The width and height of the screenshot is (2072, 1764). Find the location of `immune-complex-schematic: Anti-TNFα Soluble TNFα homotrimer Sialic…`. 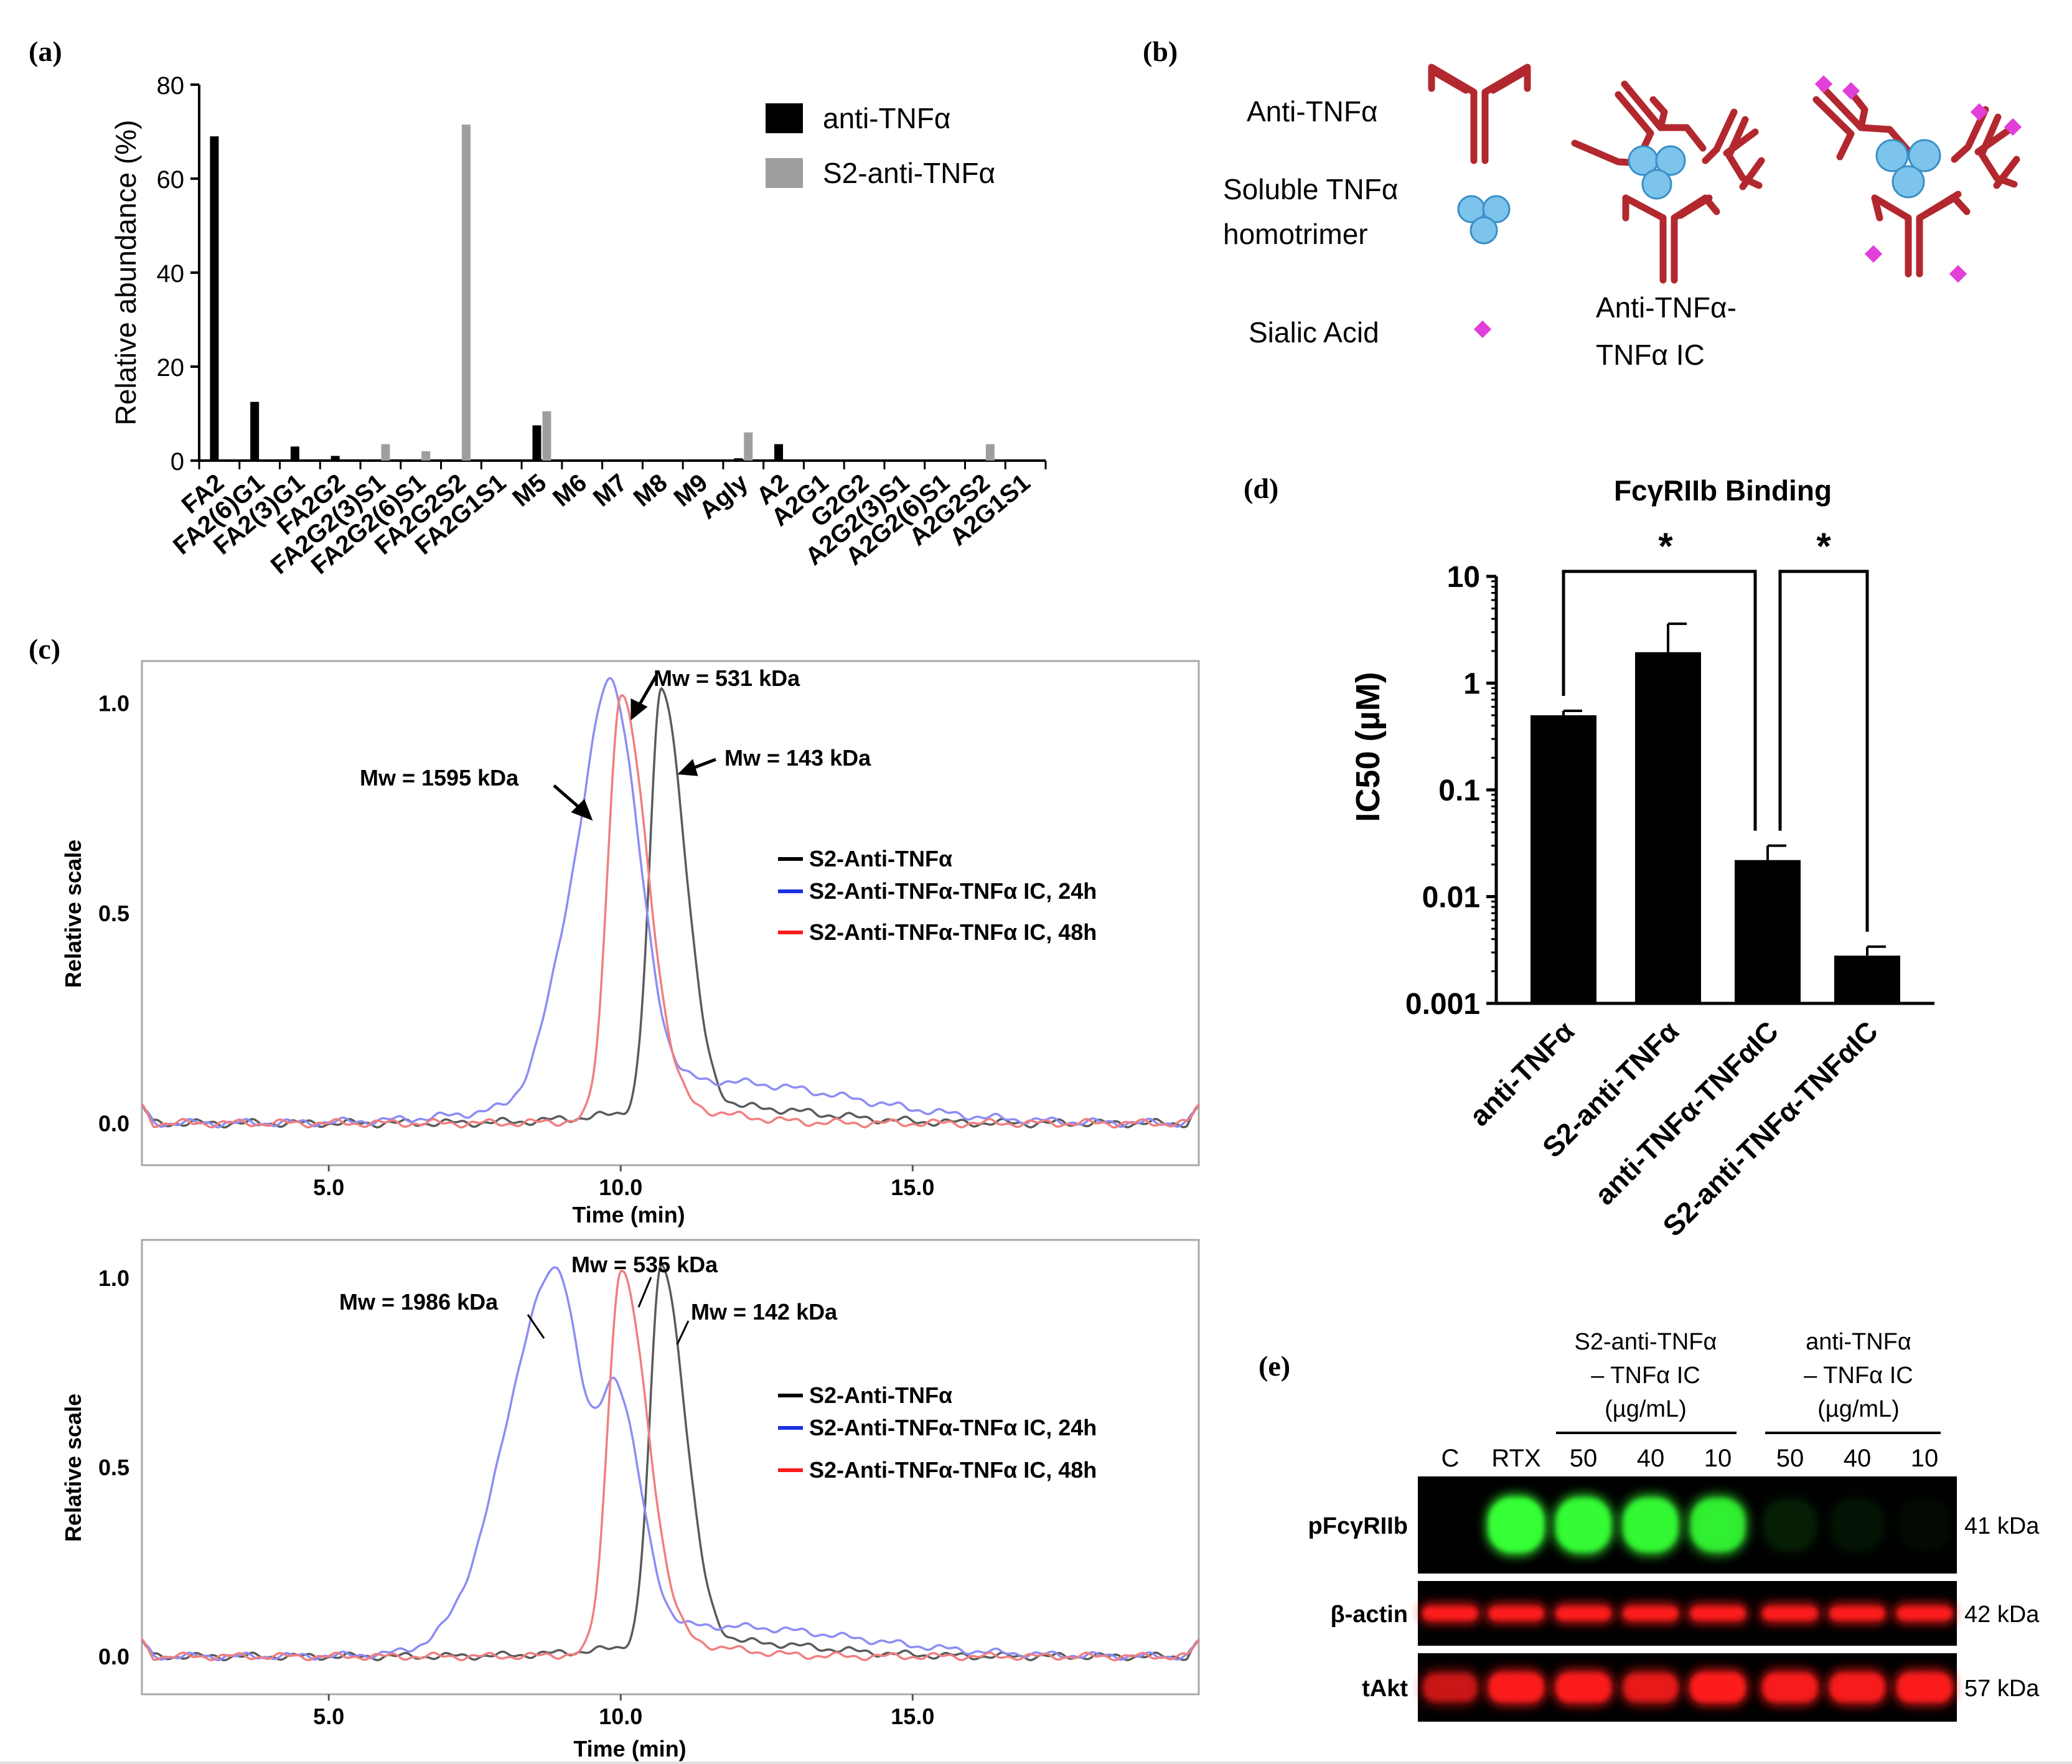

immune-complex-schematic: Anti-TNFα Soluble TNFα homotrimer Sialic… is located at coordinates (1622, 217).